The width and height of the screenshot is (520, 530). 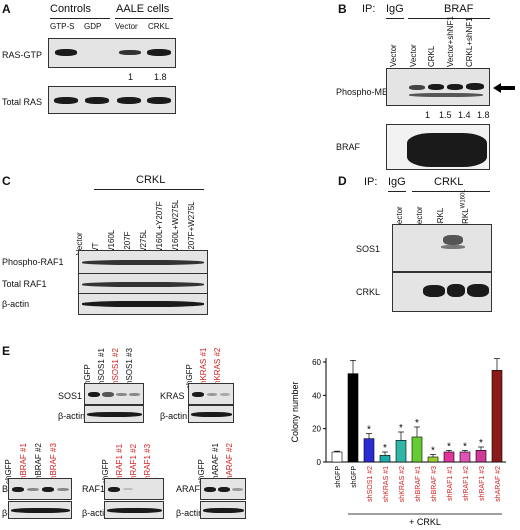 I want to click on panel-d-ip-label: IP:, so click(x=371, y=182).